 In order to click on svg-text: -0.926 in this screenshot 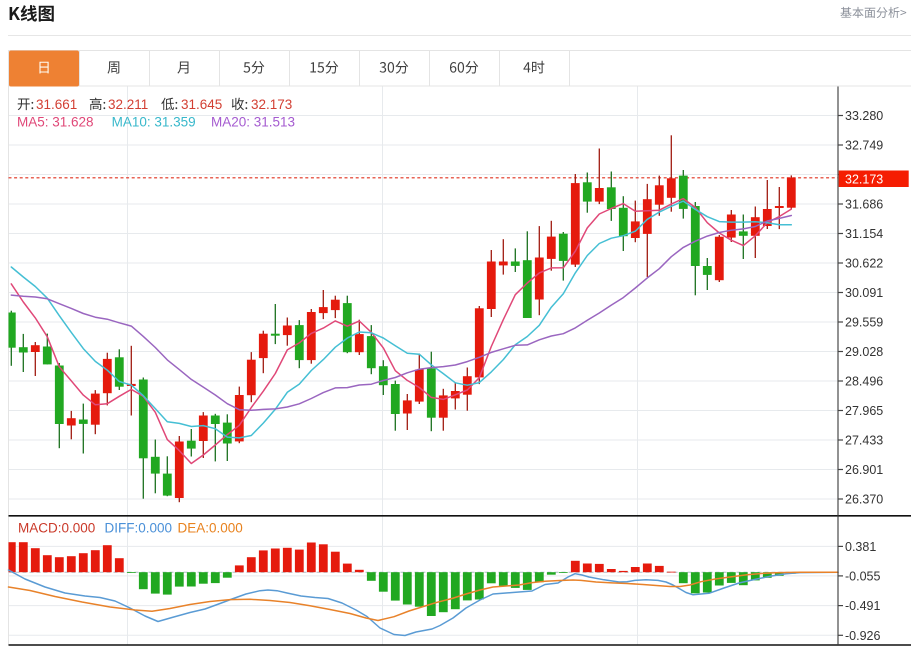, I will do `click(862, 636)`.